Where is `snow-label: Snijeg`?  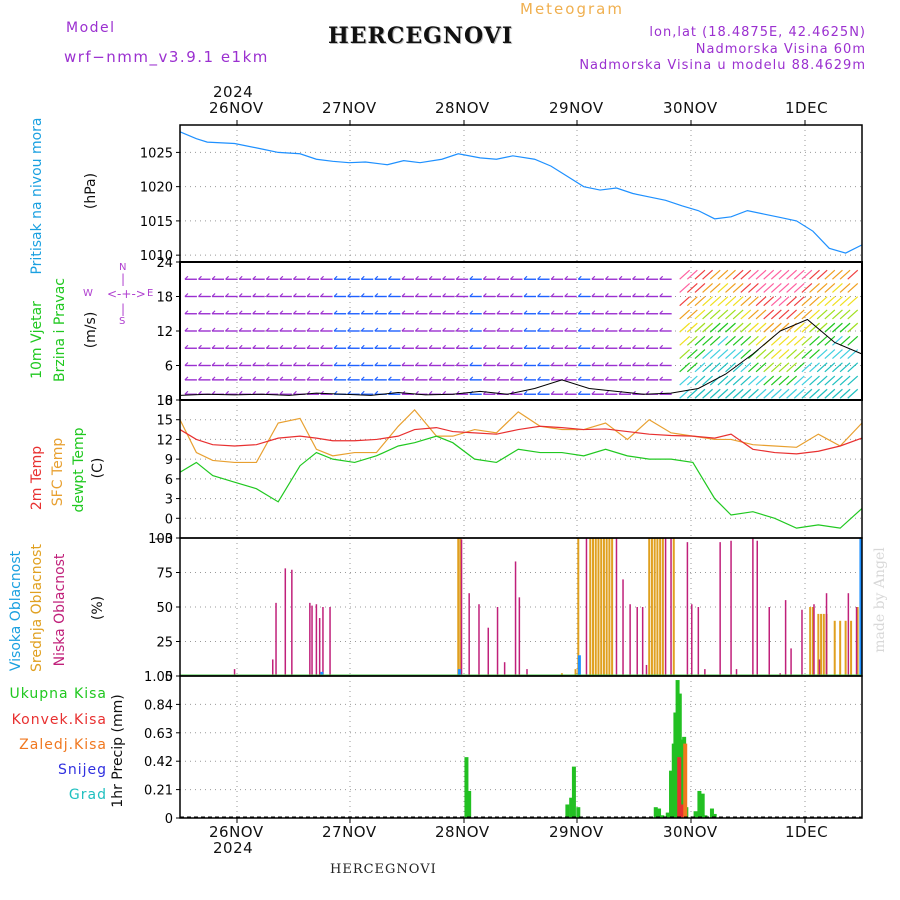 snow-label: Snijeg is located at coordinates (82, 770).